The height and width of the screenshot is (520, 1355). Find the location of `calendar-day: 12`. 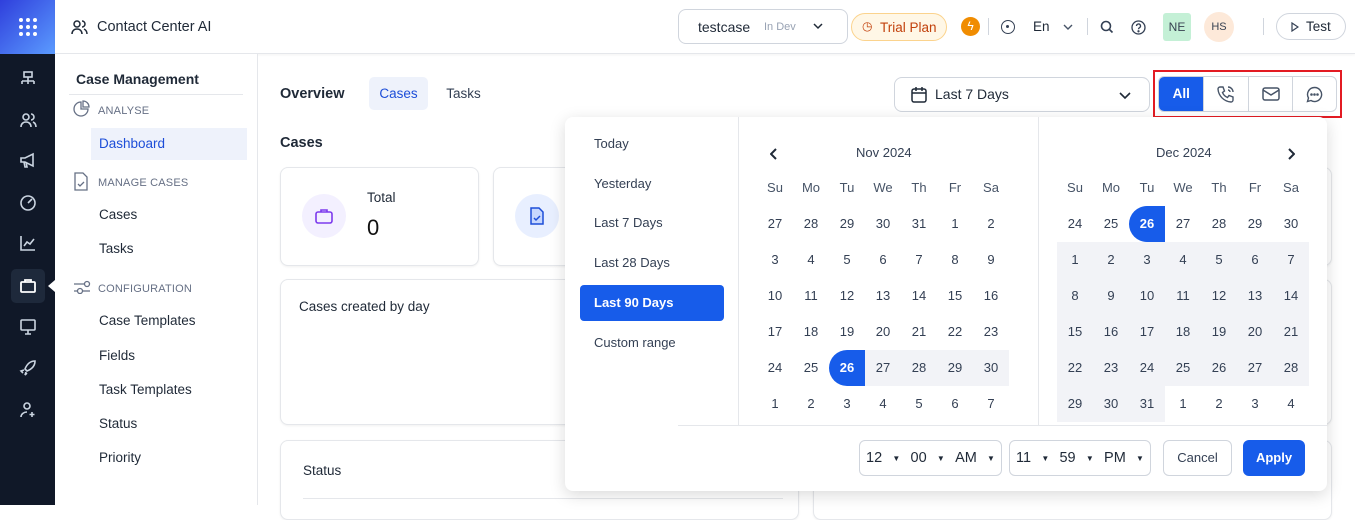

calendar-day: 12 is located at coordinates (1219, 296).